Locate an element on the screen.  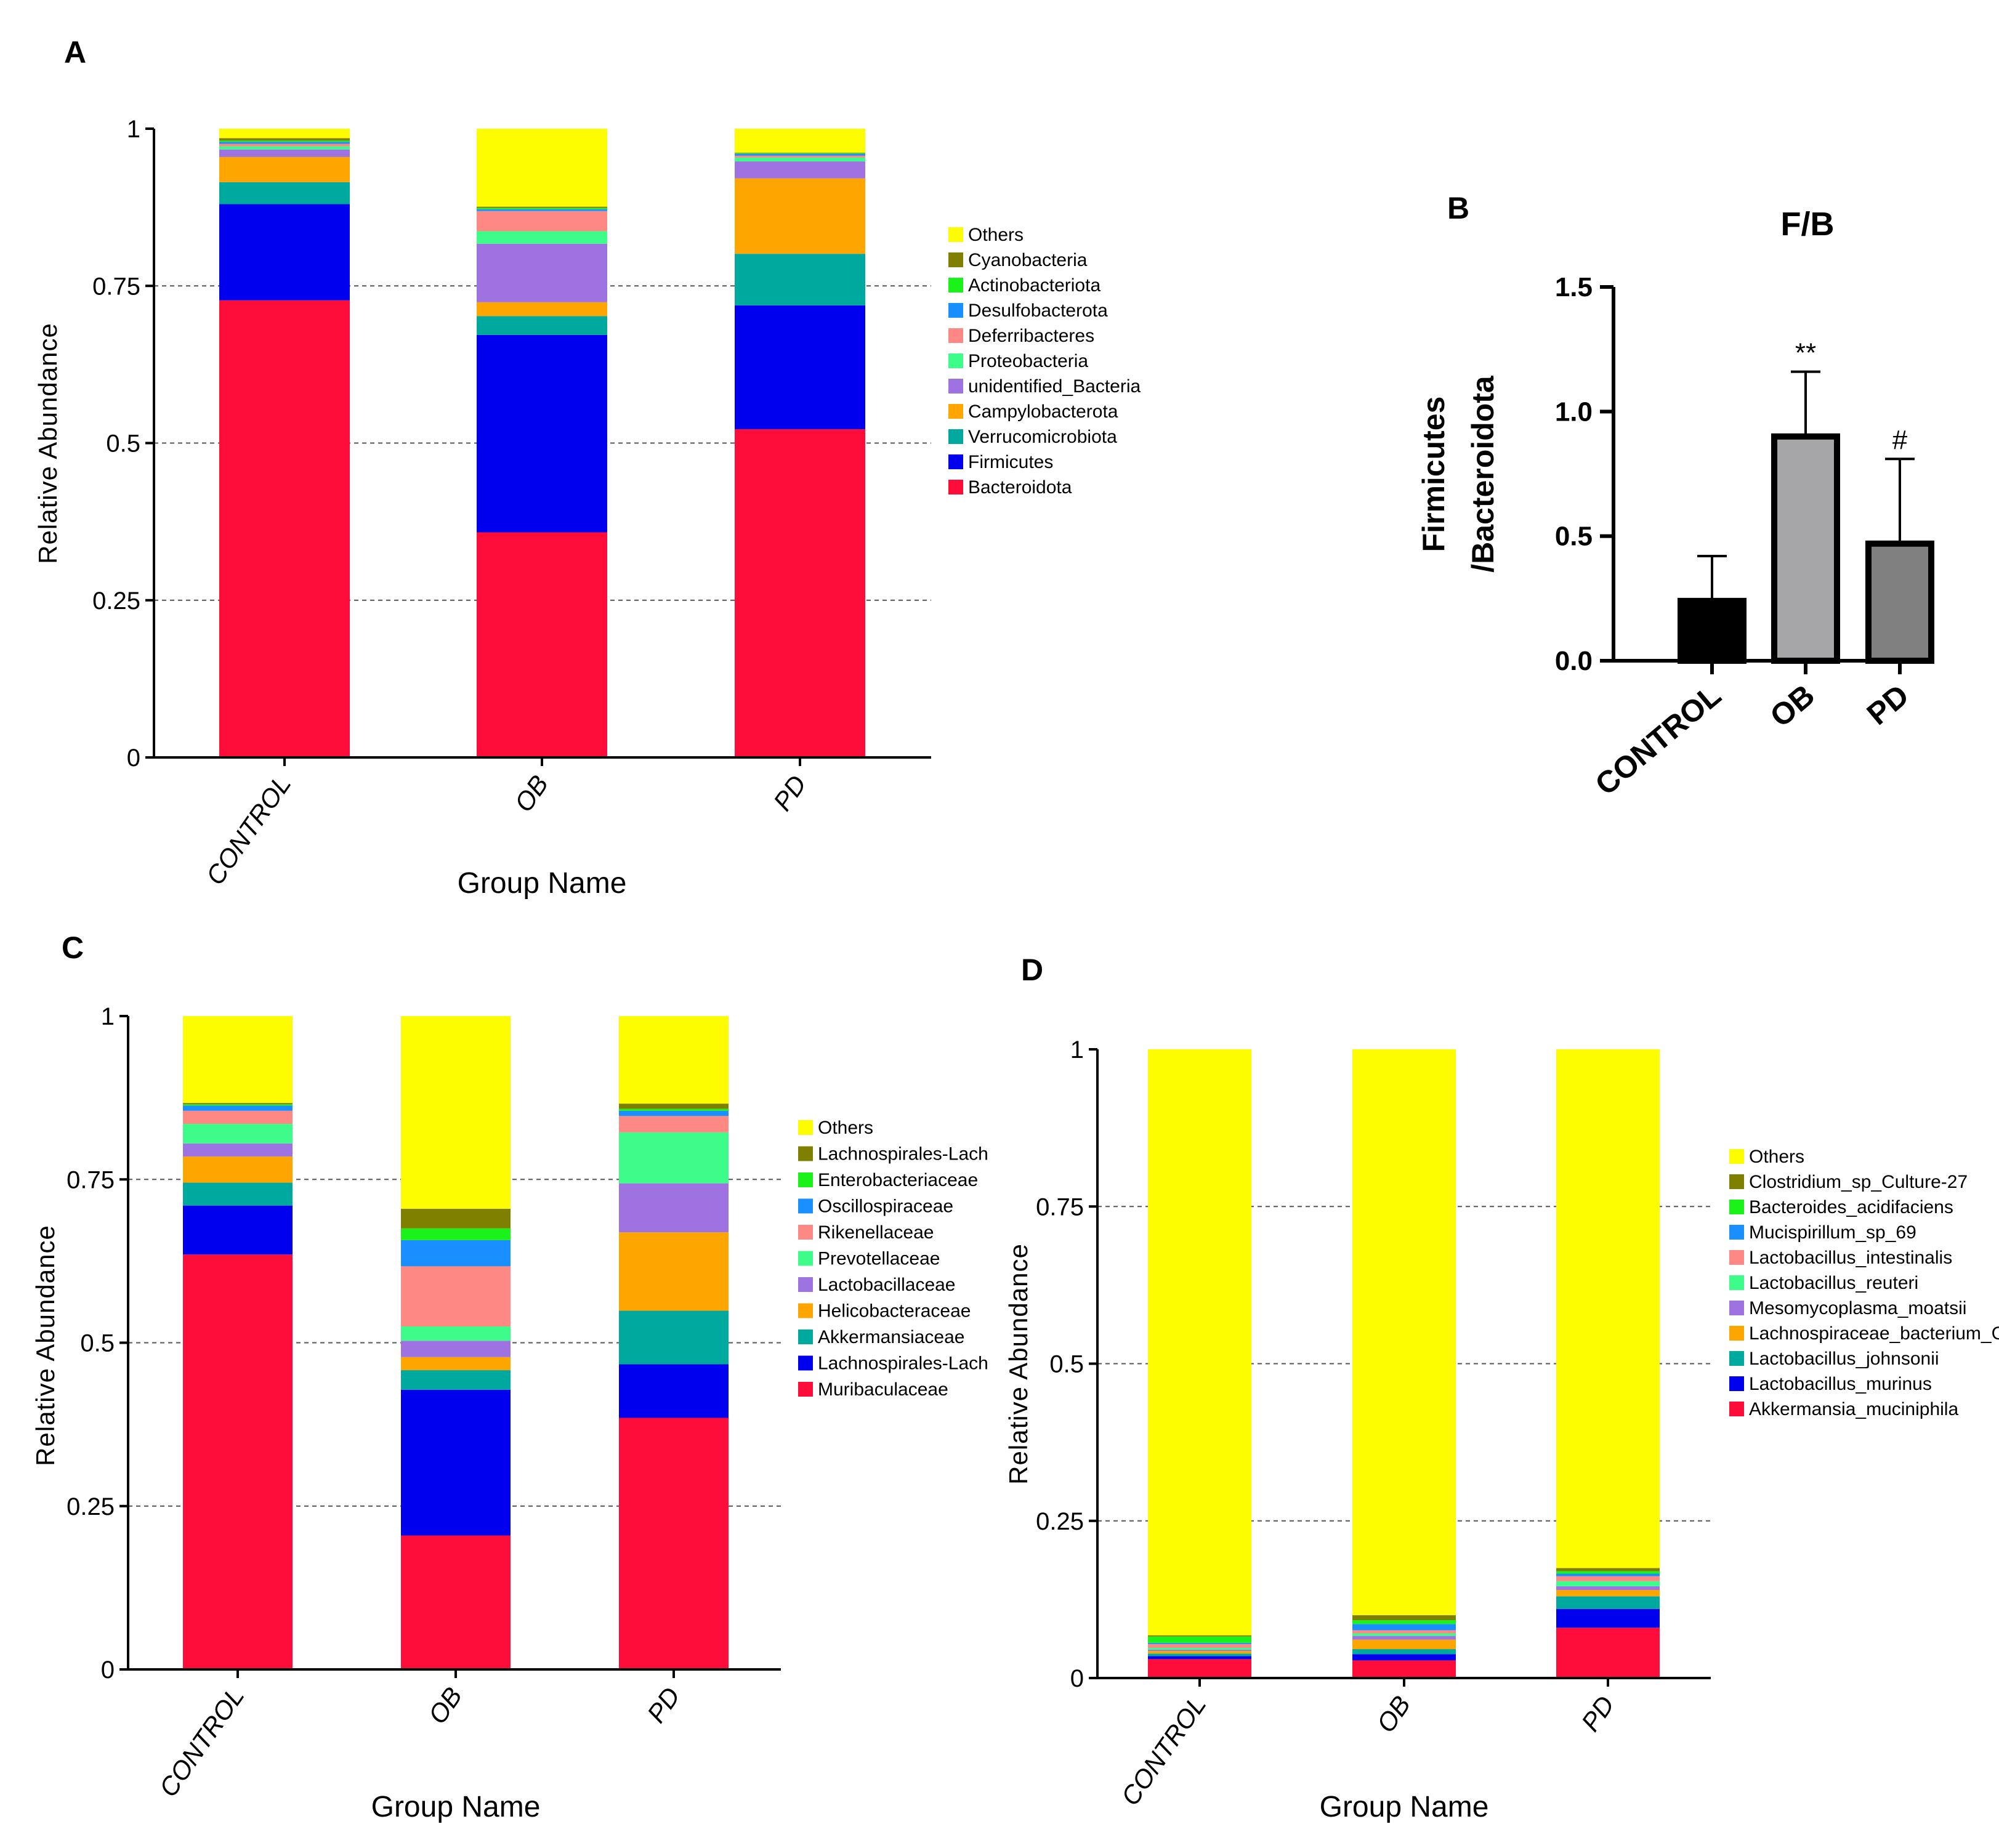
bar-pd-bacteroides-acidifaciens is located at coordinates (1608, 1572).